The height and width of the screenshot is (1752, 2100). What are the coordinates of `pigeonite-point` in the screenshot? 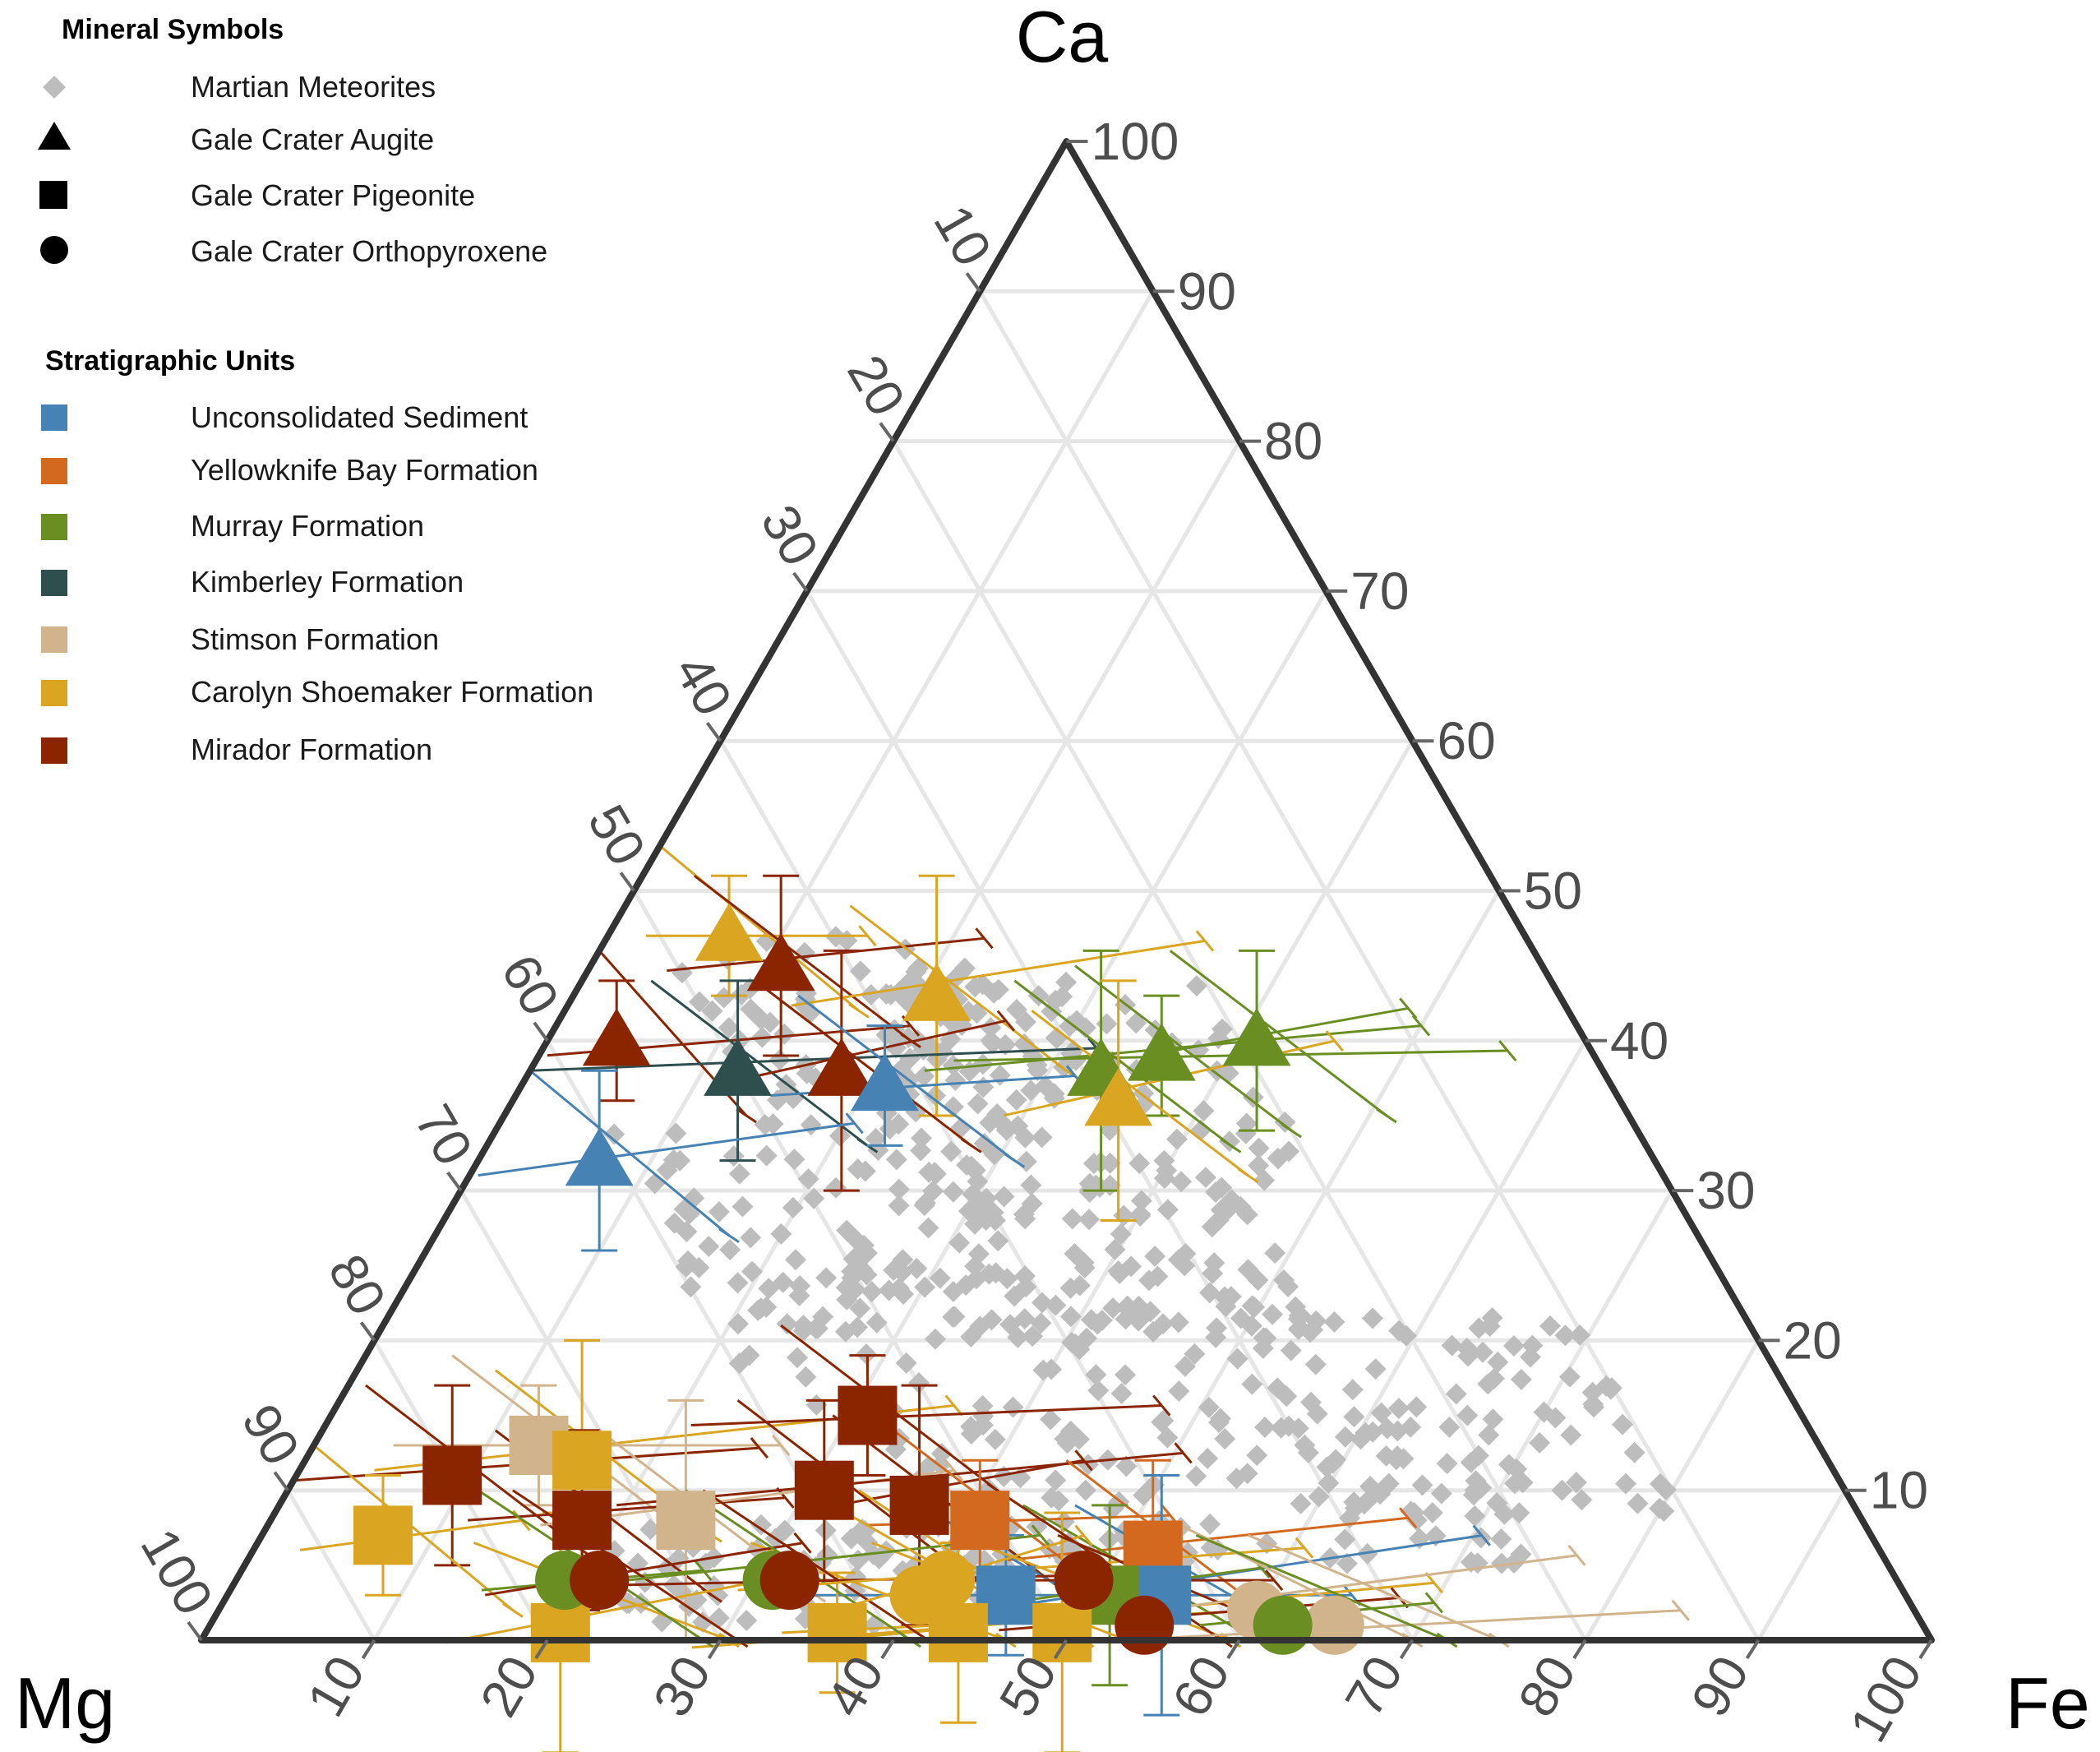 It's located at (1062, 1632).